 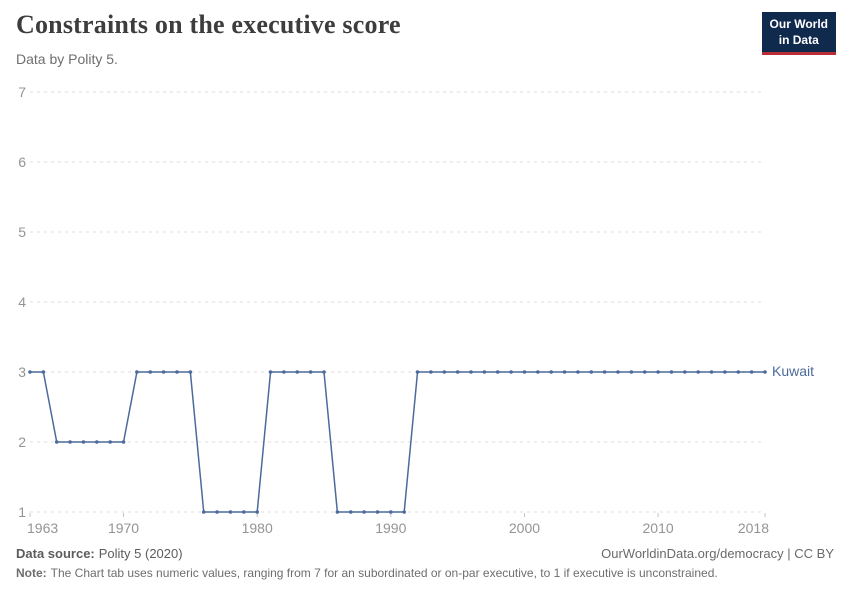 What do you see at coordinates (22, 302) in the screenshot?
I see `y-axis-tick-label: 4` at bounding box center [22, 302].